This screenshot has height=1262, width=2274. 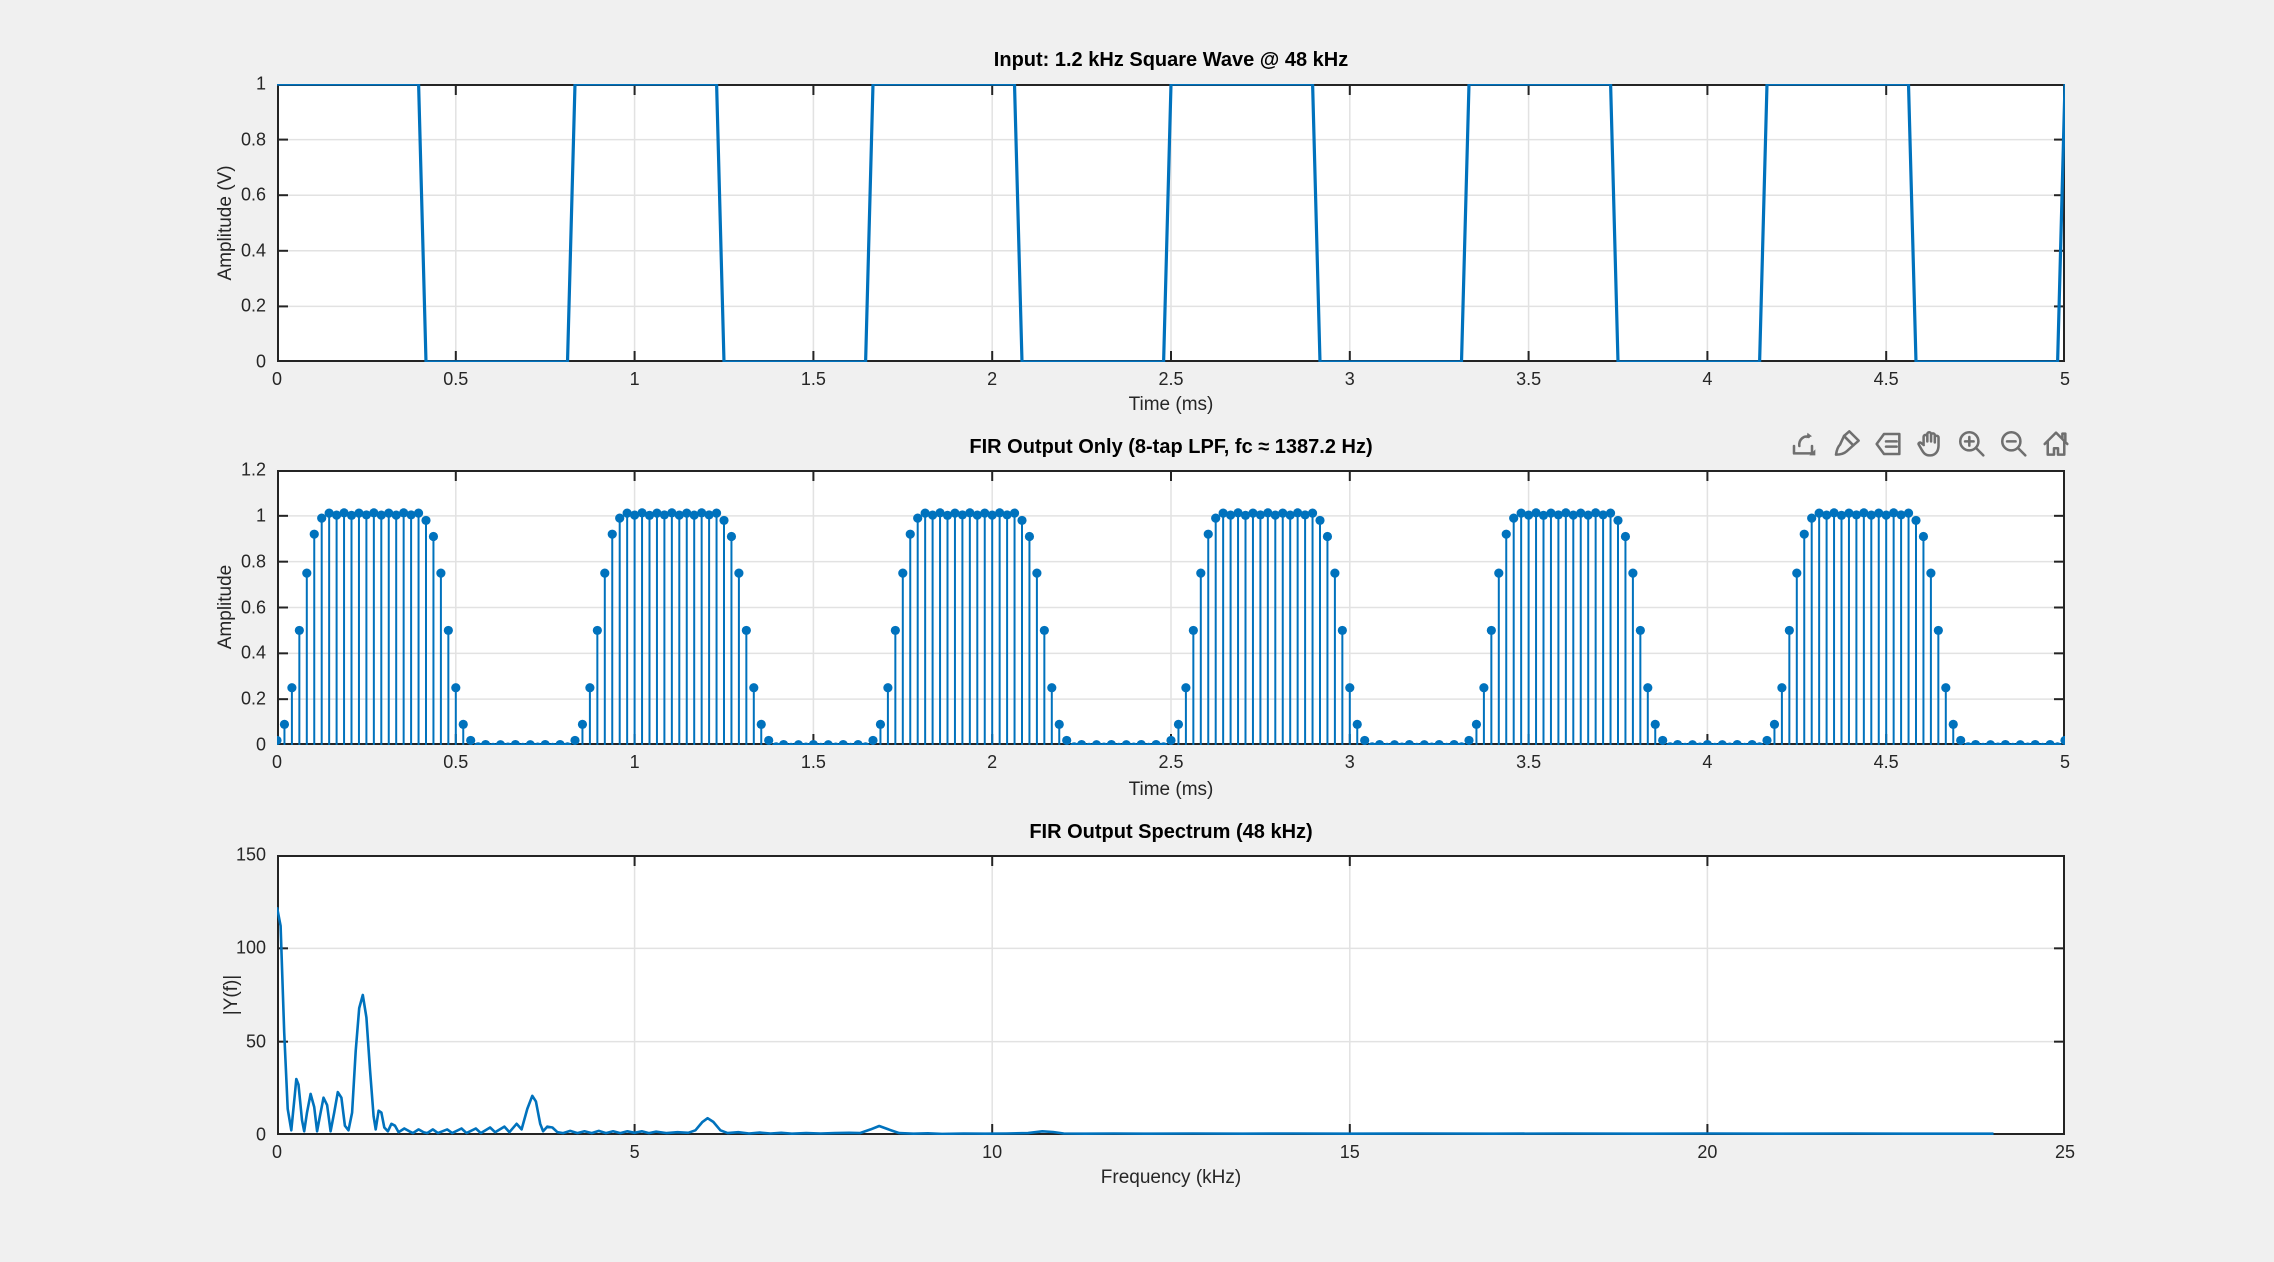 What do you see at coordinates (1972, 444) in the screenshot?
I see `zoom-in-icon` at bounding box center [1972, 444].